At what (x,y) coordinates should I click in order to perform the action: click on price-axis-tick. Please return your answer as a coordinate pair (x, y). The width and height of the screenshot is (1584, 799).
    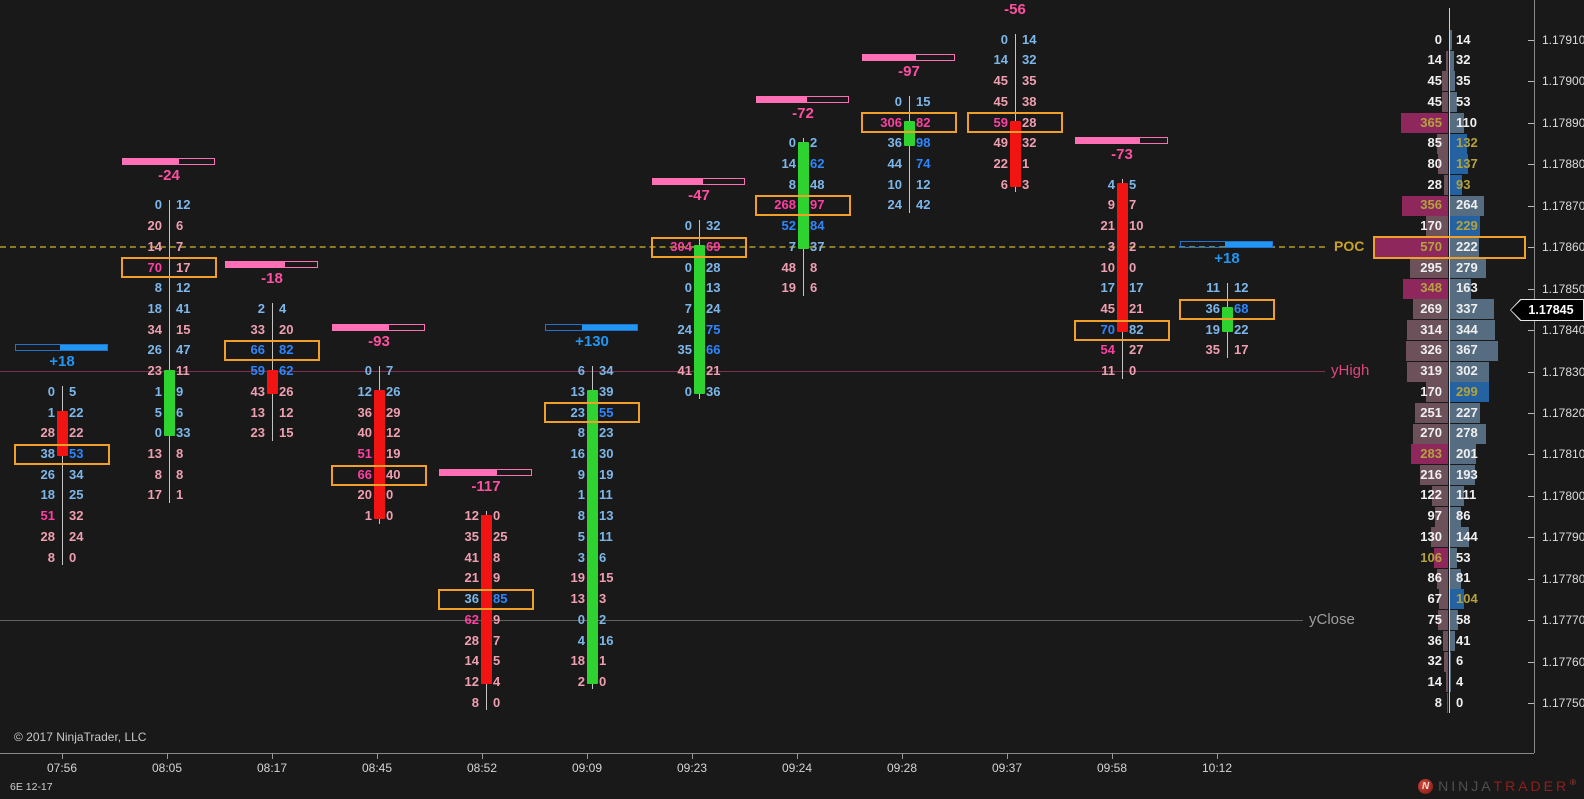
    Looking at the image, I should click on (1531, 248).